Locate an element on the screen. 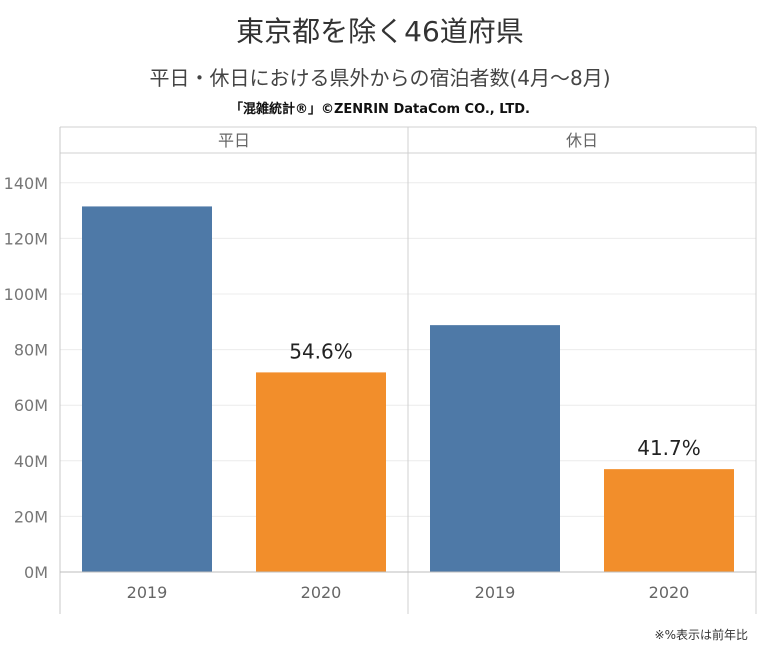  y-tick-label: 60M is located at coordinates (31, 405).